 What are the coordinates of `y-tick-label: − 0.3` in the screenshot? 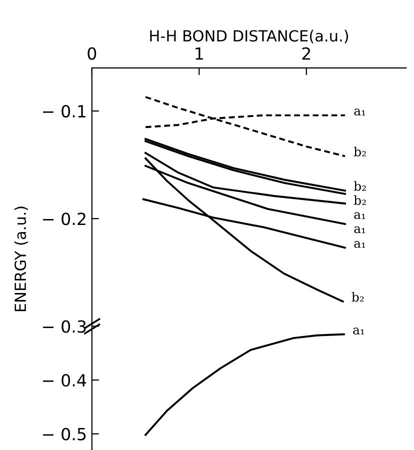 It's located at (64, 326).